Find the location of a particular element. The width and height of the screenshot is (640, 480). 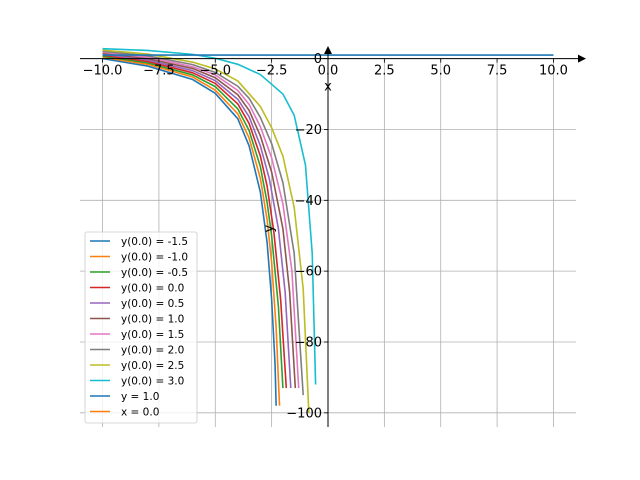

legend-label: y(0.0) = 2.0 is located at coordinates (152, 350).